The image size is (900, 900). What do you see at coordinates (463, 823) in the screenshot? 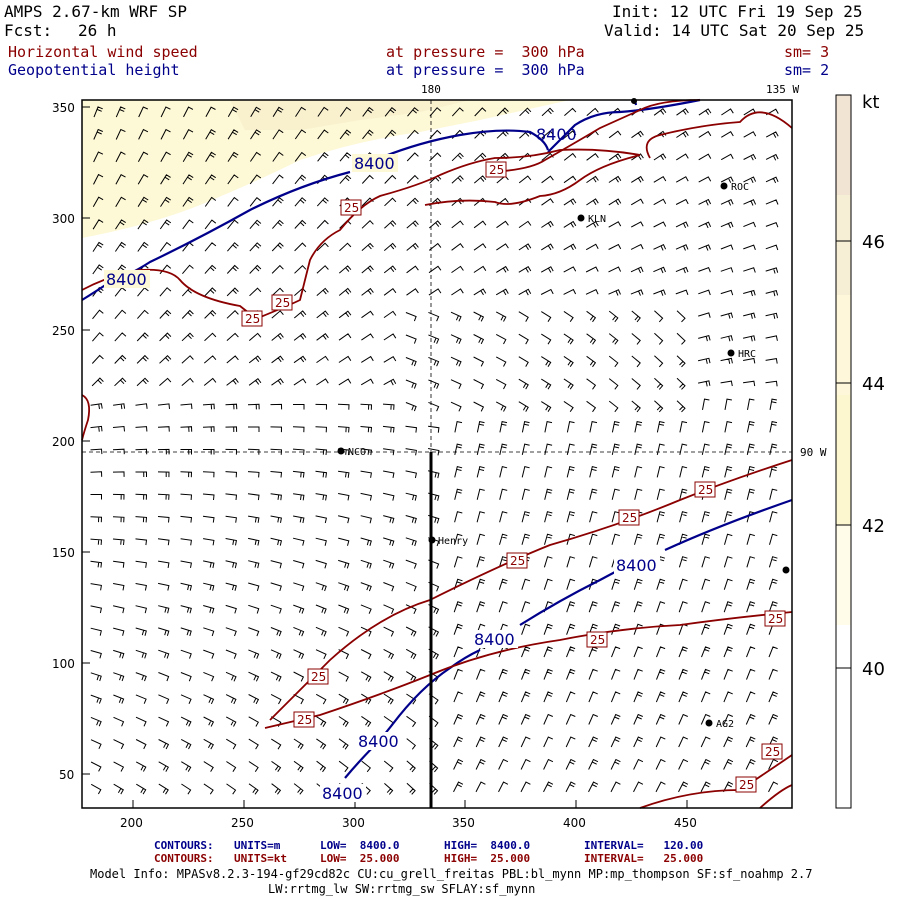
I see `x-tick-label: 350` at bounding box center [463, 823].